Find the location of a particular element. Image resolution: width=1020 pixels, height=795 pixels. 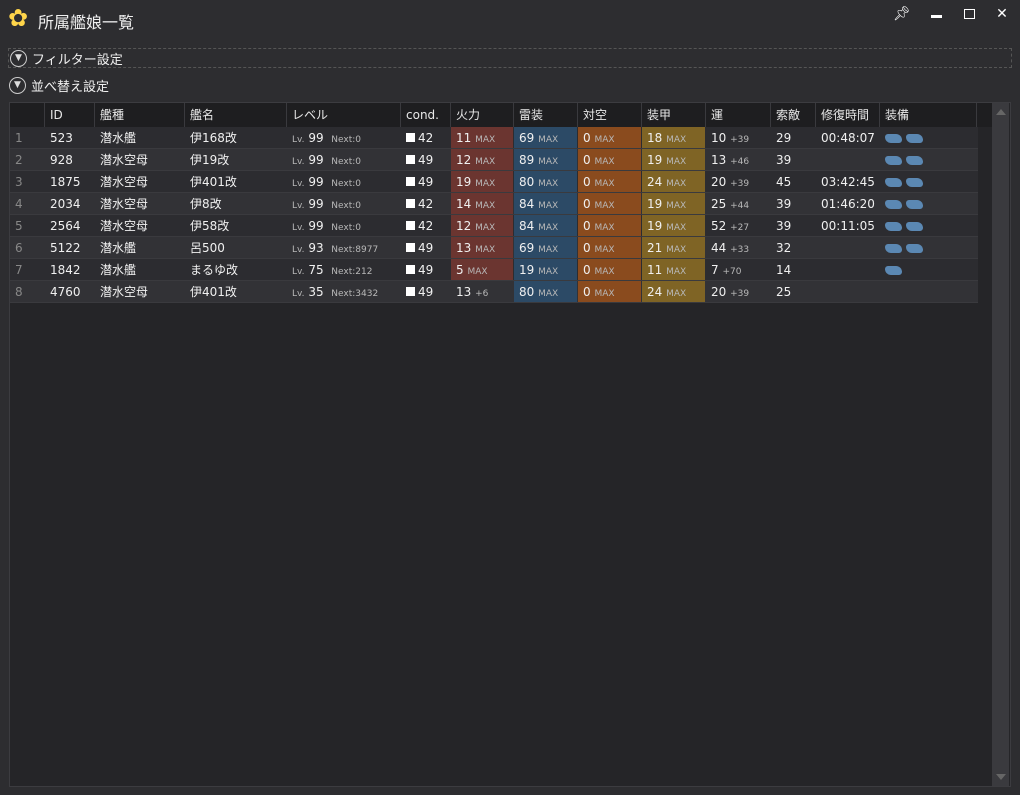

table-header: ID 艦種 艦名 レベル cond. 火力 雷装 対空 装甲運索敵 修復時間 装備 is located at coordinates (501, 115).